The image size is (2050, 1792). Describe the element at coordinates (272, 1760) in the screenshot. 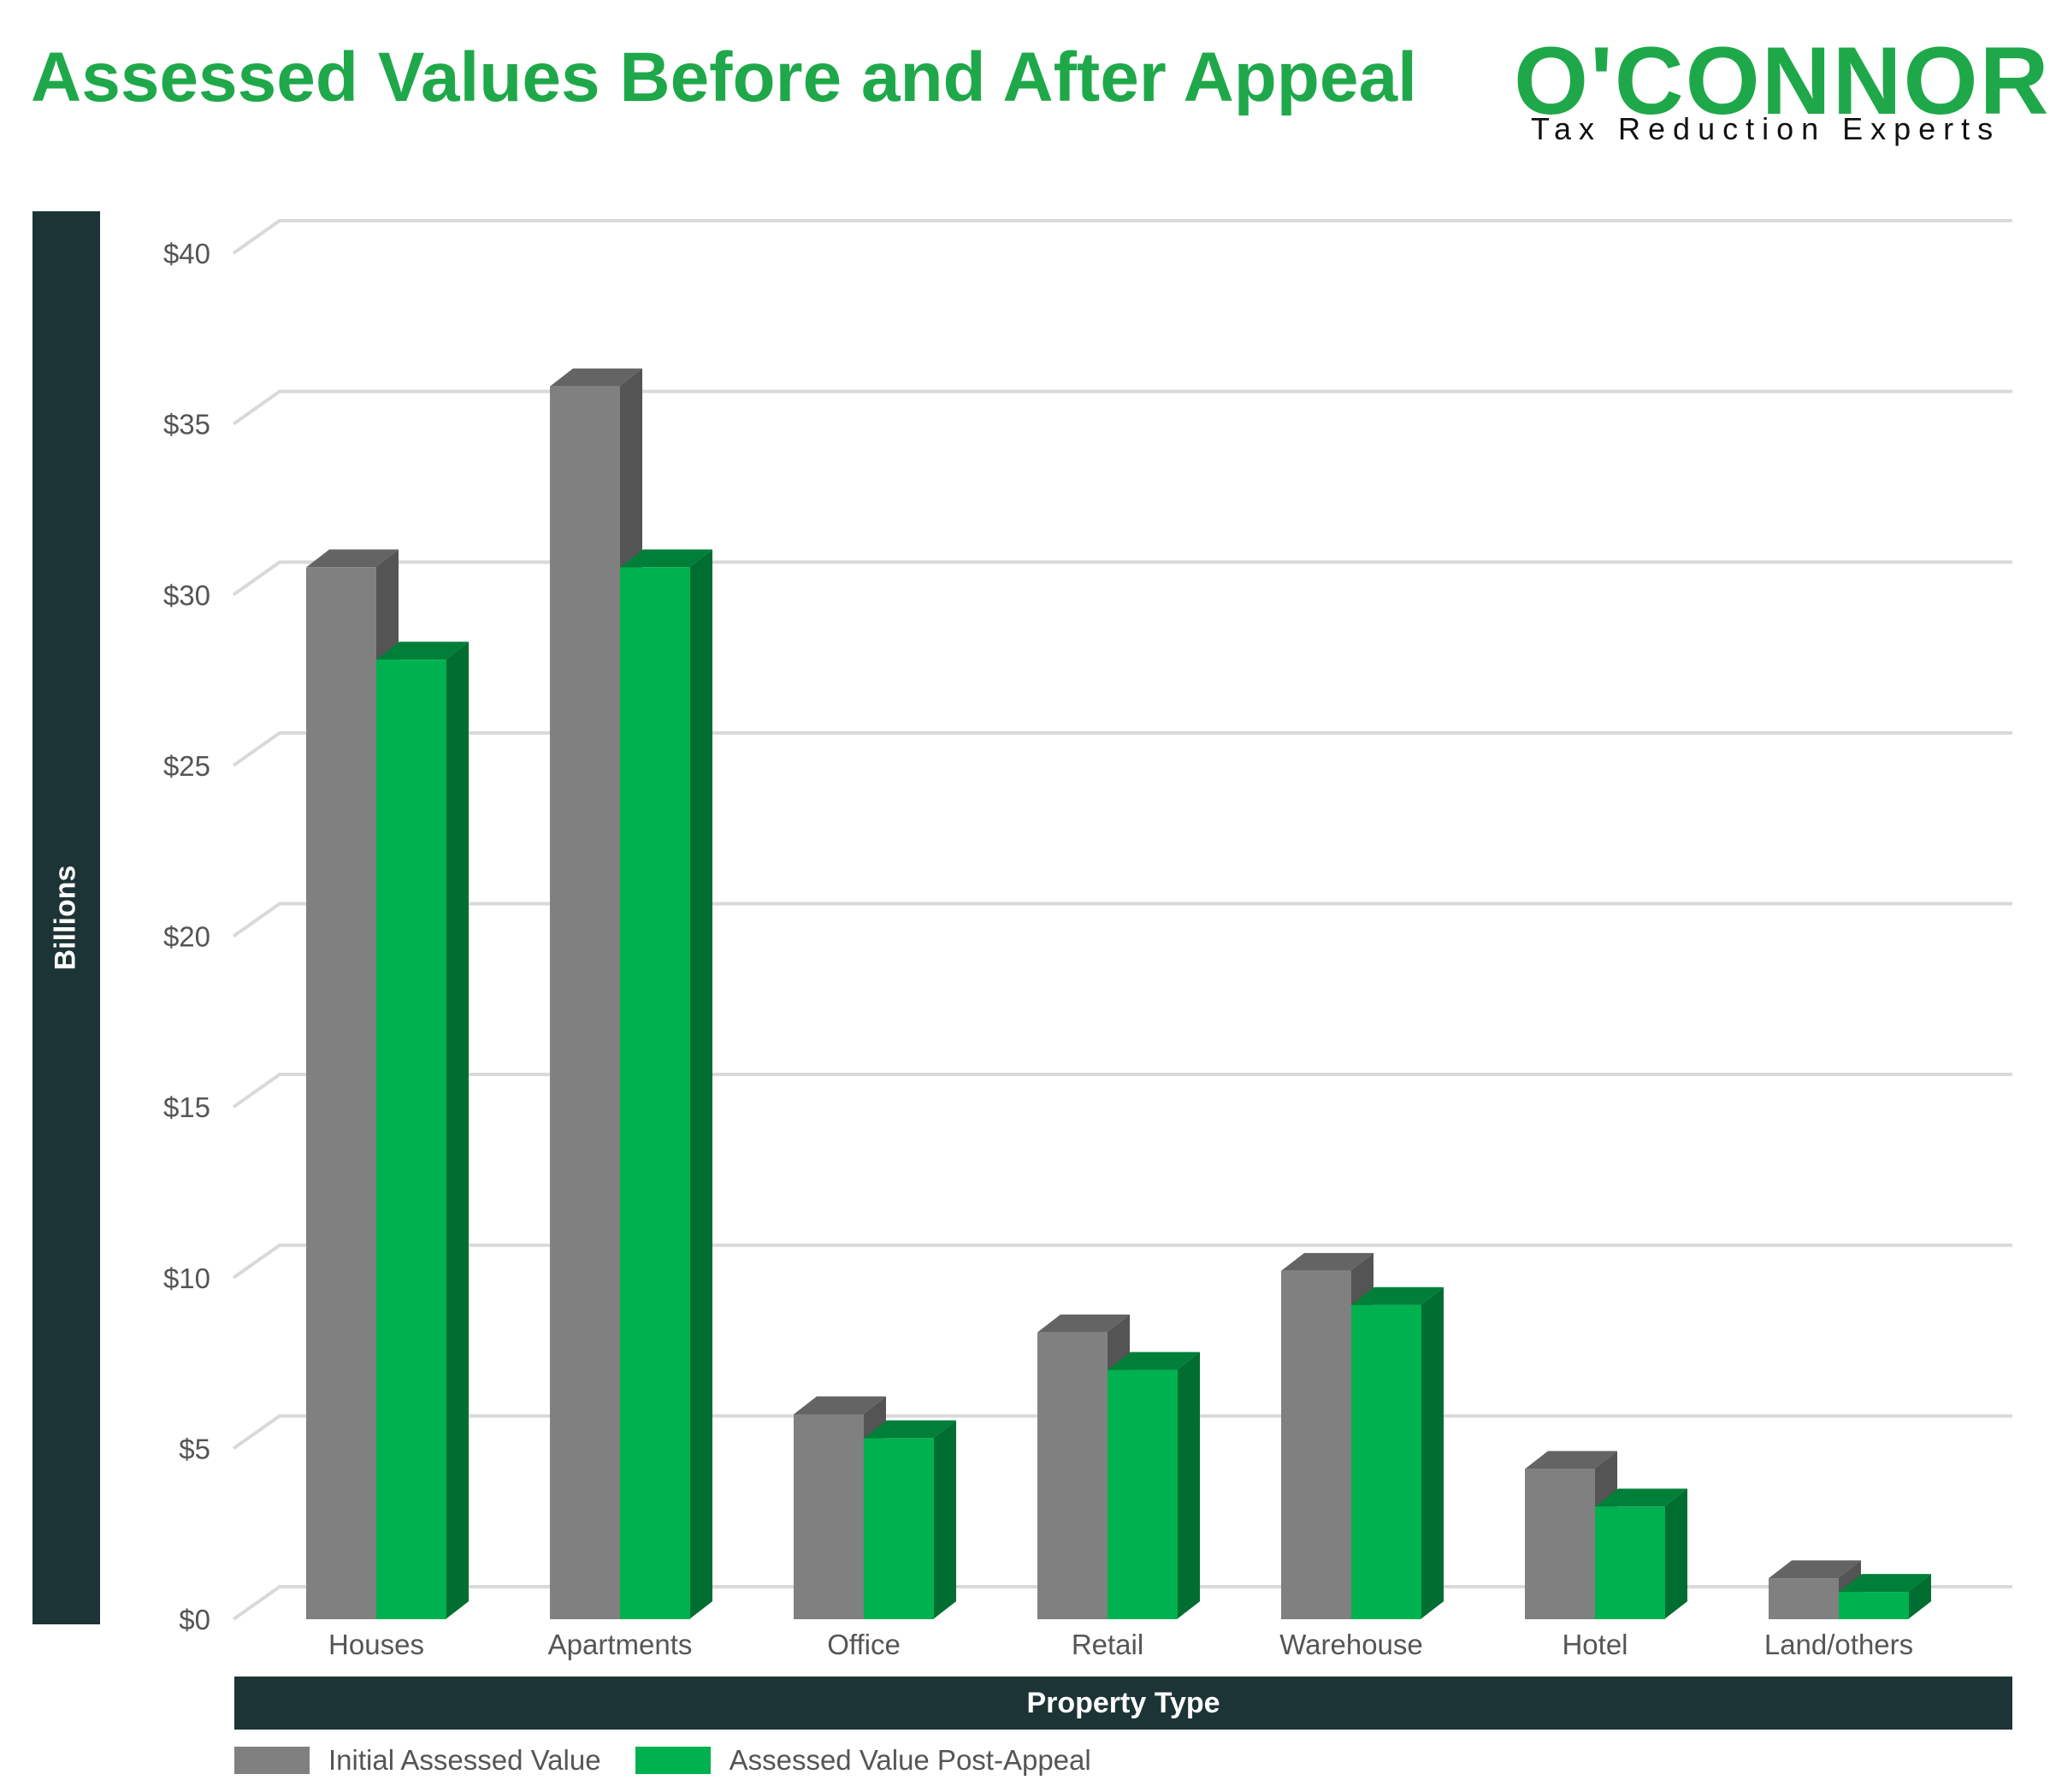

I see `legend-swatch-initial` at that location.